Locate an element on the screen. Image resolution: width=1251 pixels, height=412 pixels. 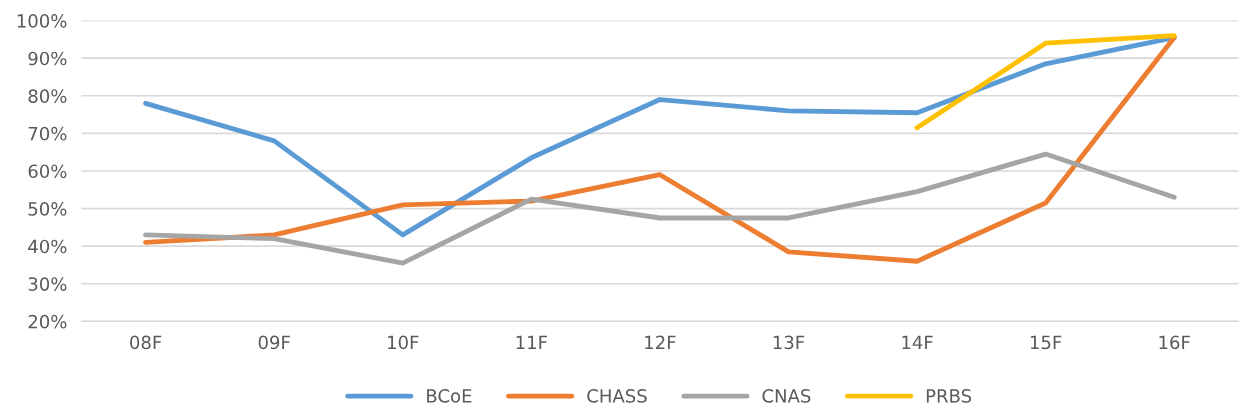
y-tick-label: 80% is located at coordinates (47, 96).